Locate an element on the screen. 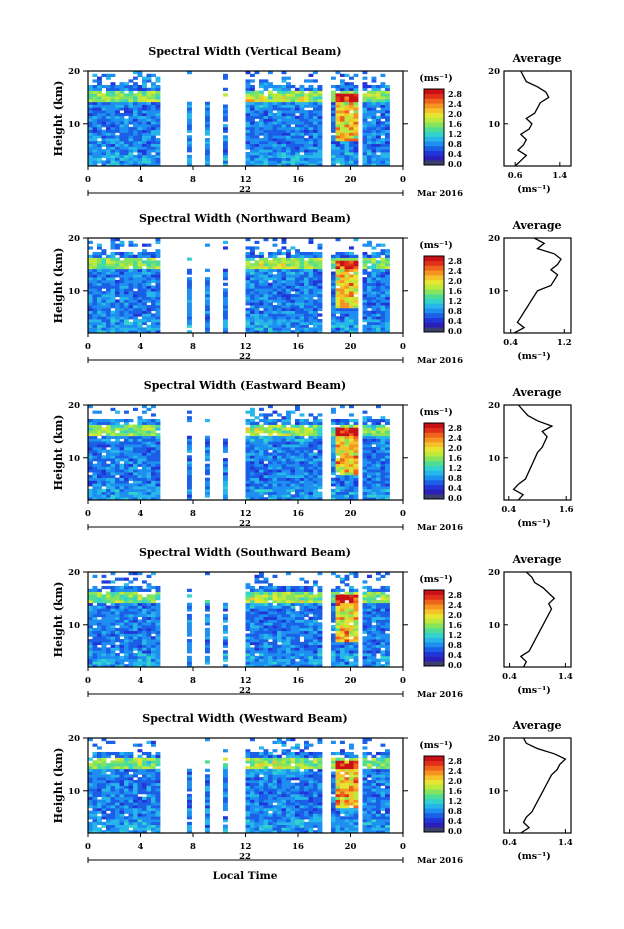 This screenshot has width=624, height=929. average-title: Average is located at coordinates (536, 225).